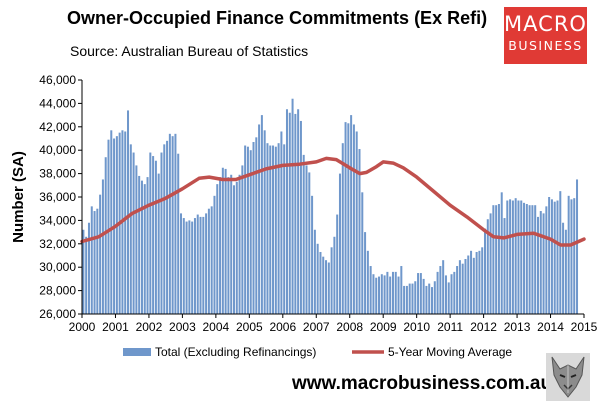  What do you see at coordinates (216, 327) in the screenshot?
I see `x-tick-label: 2004` at bounding box center [216, 327].